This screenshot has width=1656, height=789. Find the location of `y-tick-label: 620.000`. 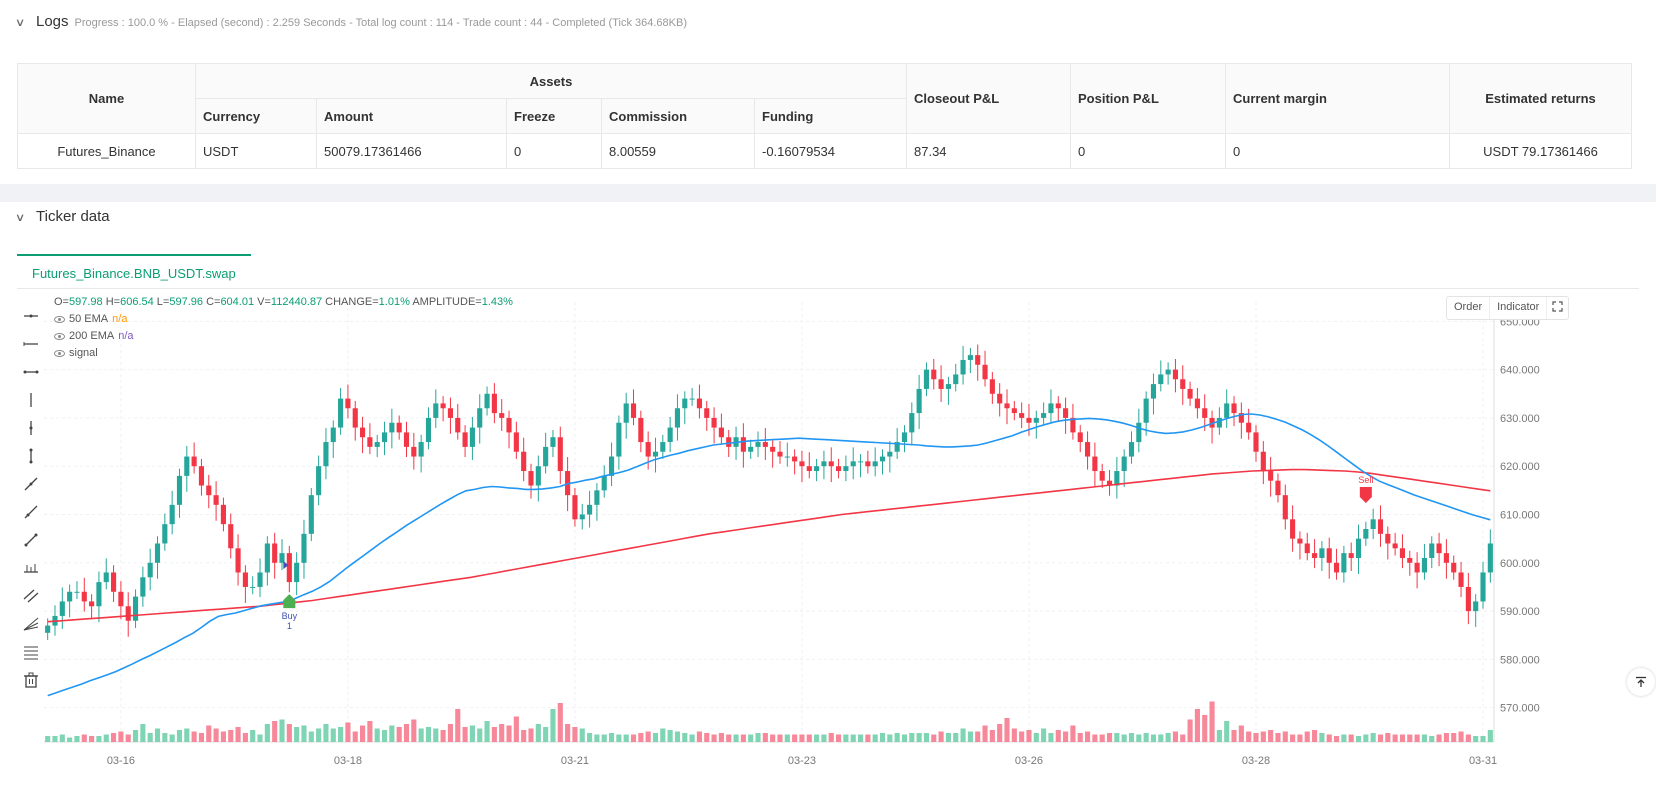

y-tick-label: 620.000 is located at coordinates (1520, 467).